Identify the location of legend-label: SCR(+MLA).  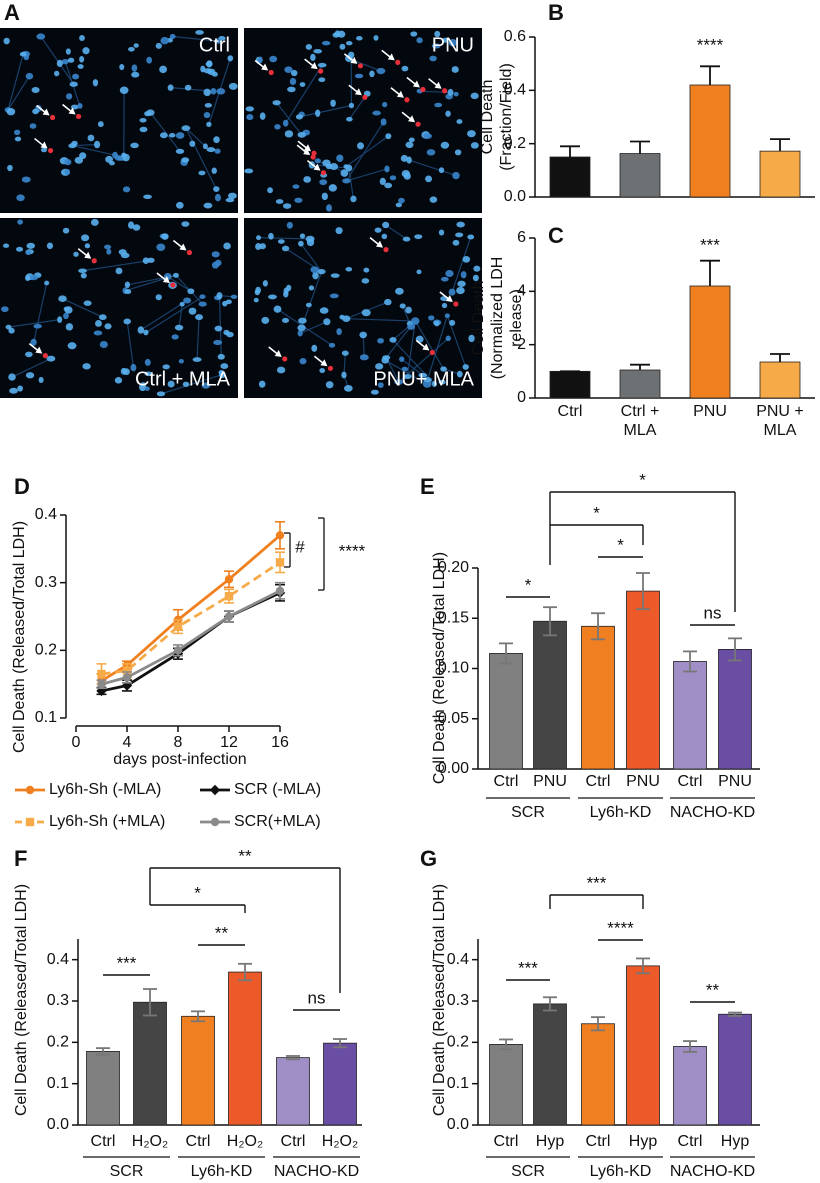
(277, 821).